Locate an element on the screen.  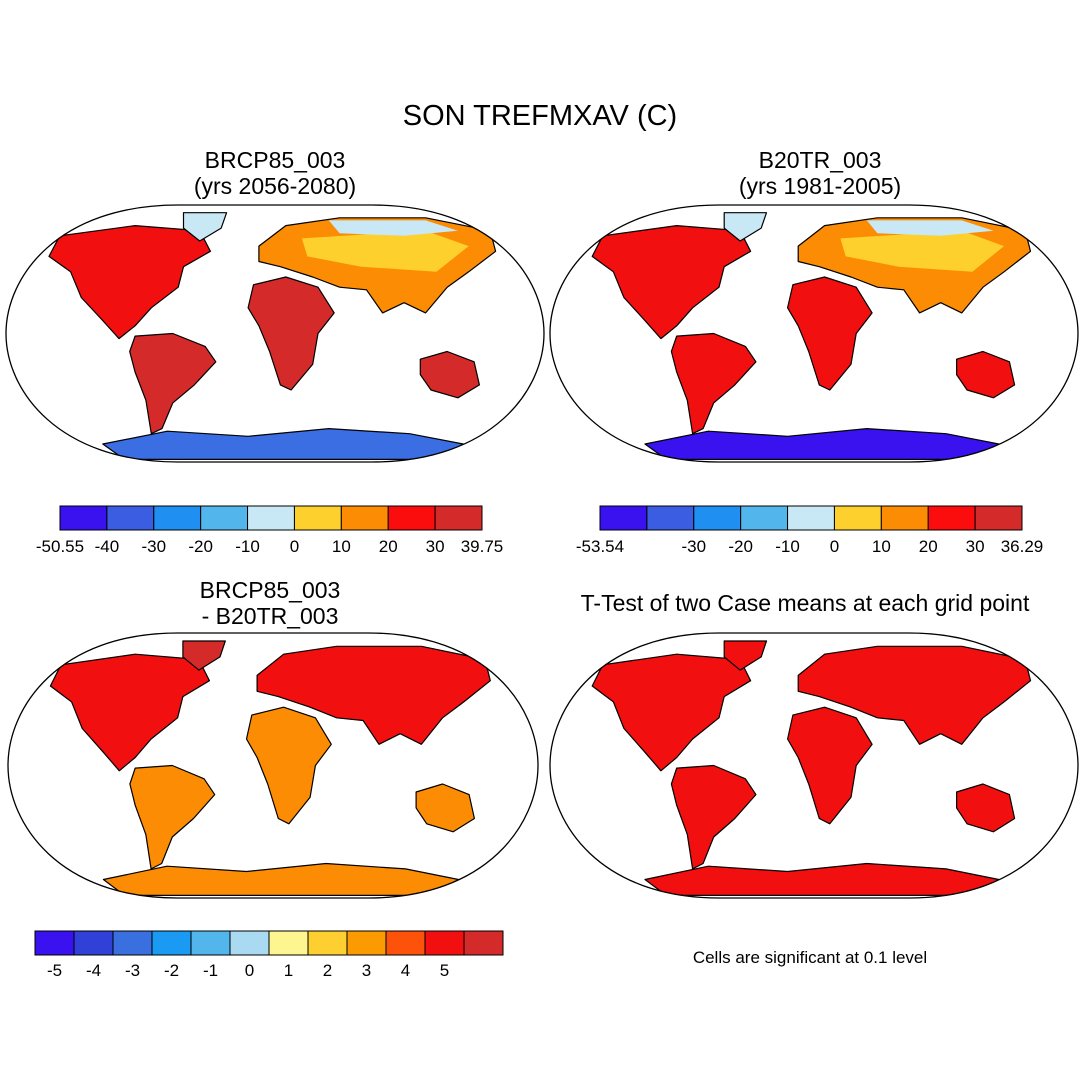
panel1-title-line1: BRCP85_003 is located at coordinates (275, 160).